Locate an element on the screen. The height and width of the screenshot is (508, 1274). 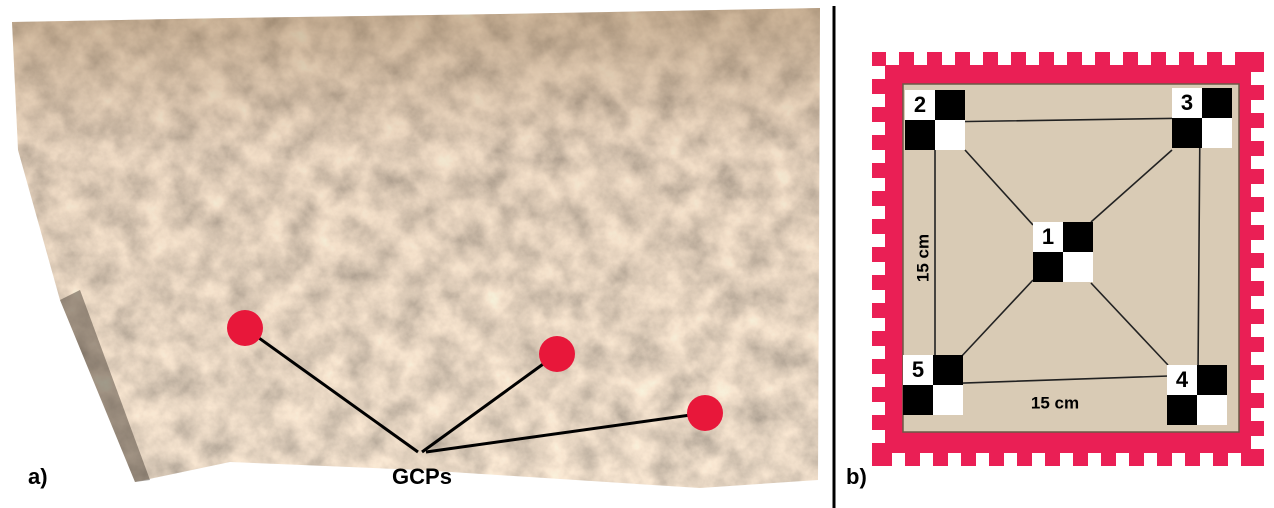
marker-number: 3 is located at coordinates (1187, 102).